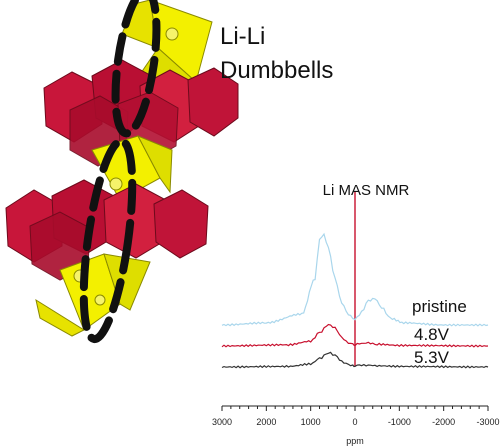  I want to click on series-line-5-3v, so click(355, 360).